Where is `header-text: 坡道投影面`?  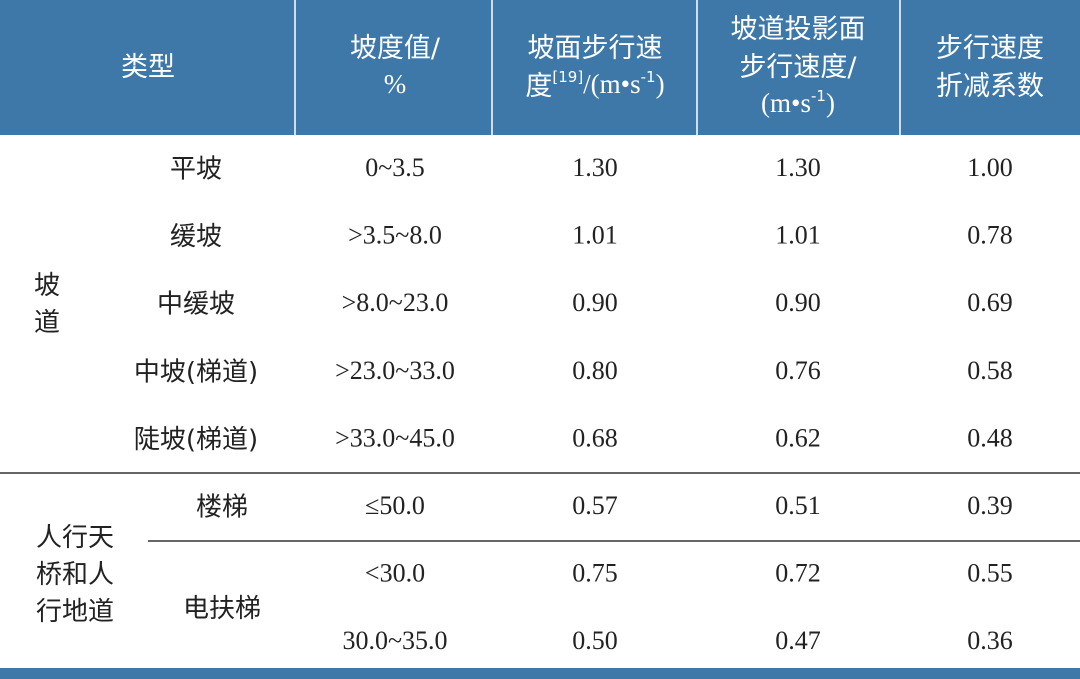
header-text: 坡道投影面 is located at coordinates (798, 29).